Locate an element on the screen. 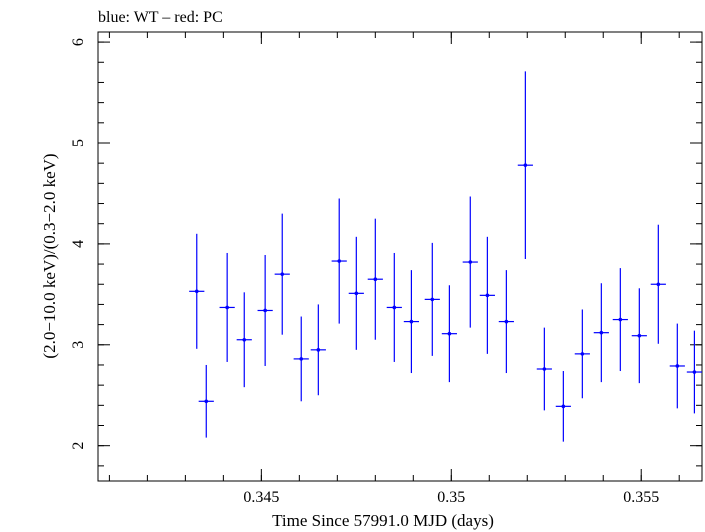 This screenshot has height=532, width=705. y-tick-label: 2 is located at coordinates (78, 446).